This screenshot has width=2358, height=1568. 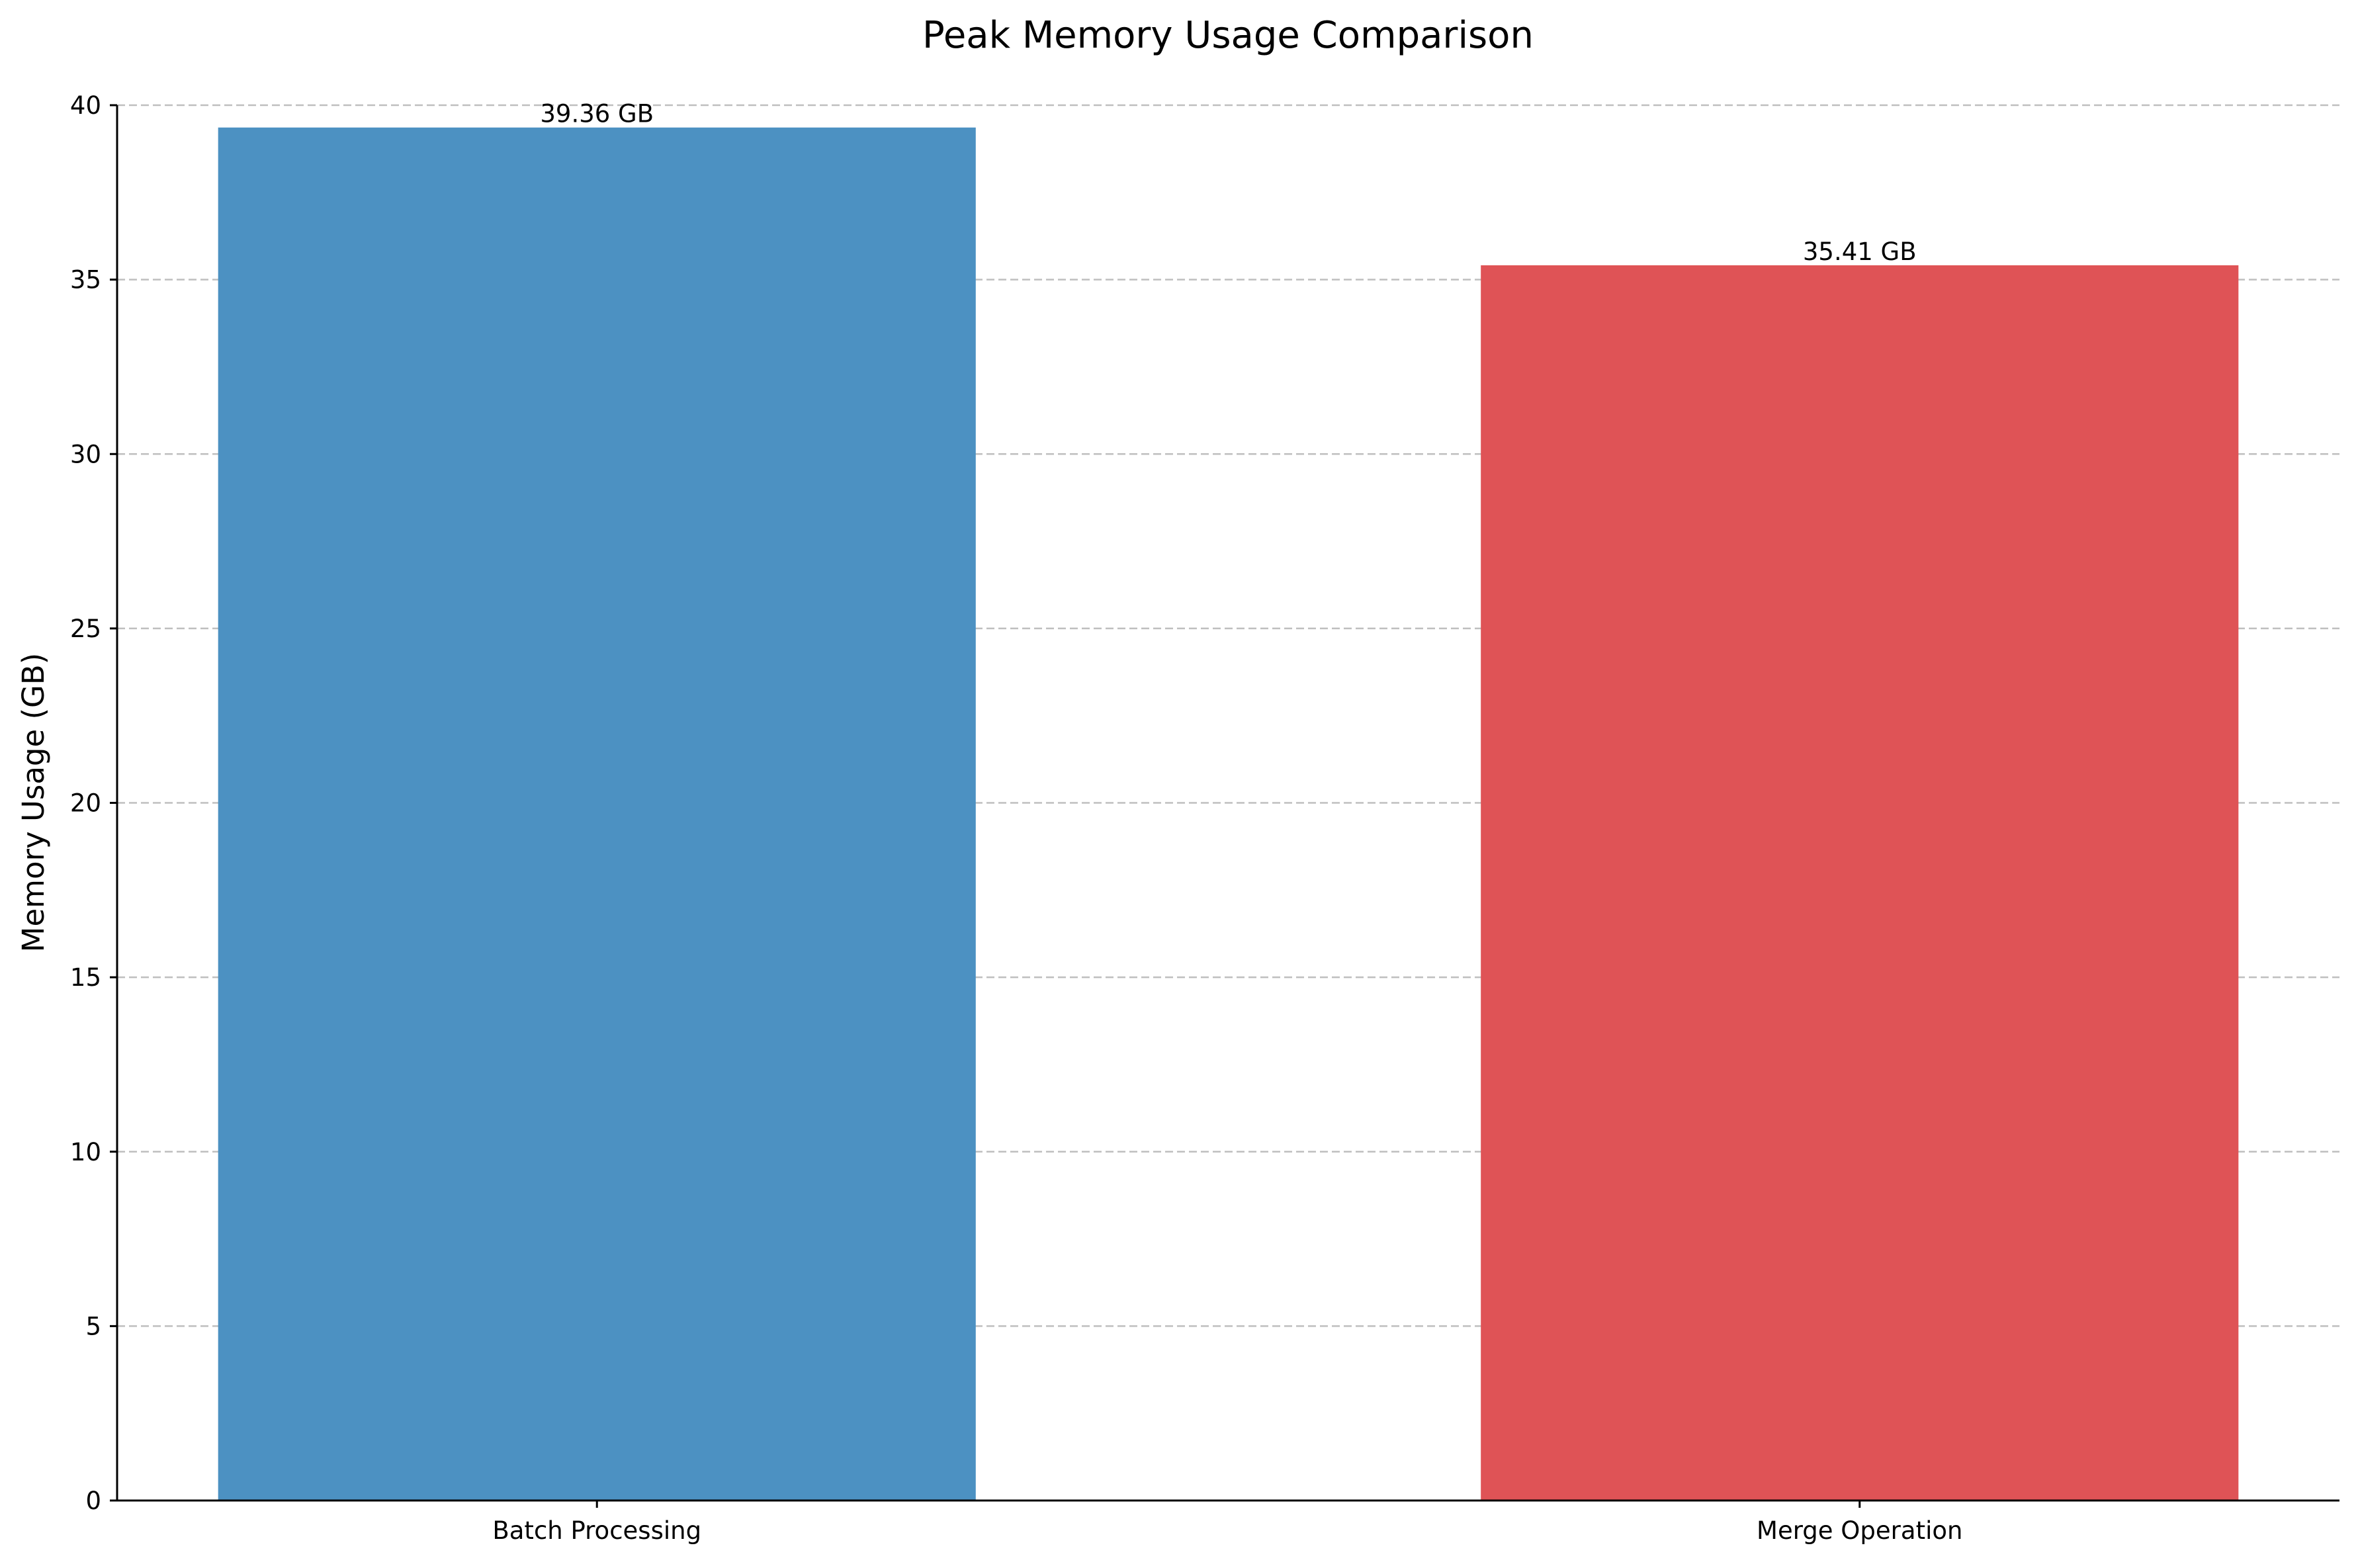 What do you see at coordinates (86, 454) in the screenshot?
I see `y-tick-label: 30` at bounding box center [86, 454].